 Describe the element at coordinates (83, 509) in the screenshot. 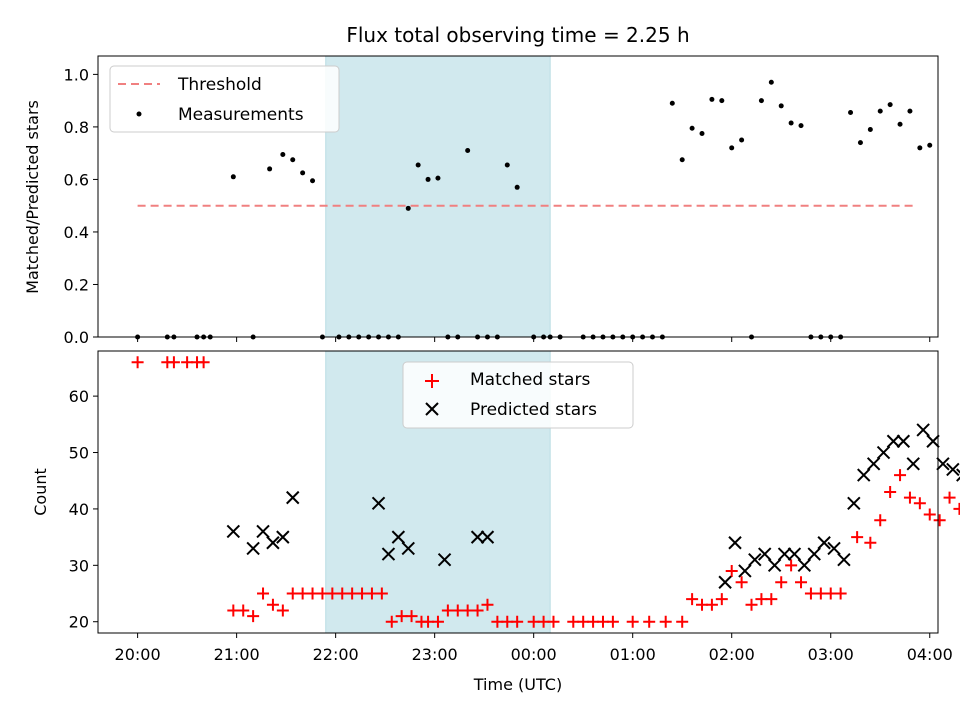

I see `bottom-y-axis: 20 30 40 50 60` at that location.